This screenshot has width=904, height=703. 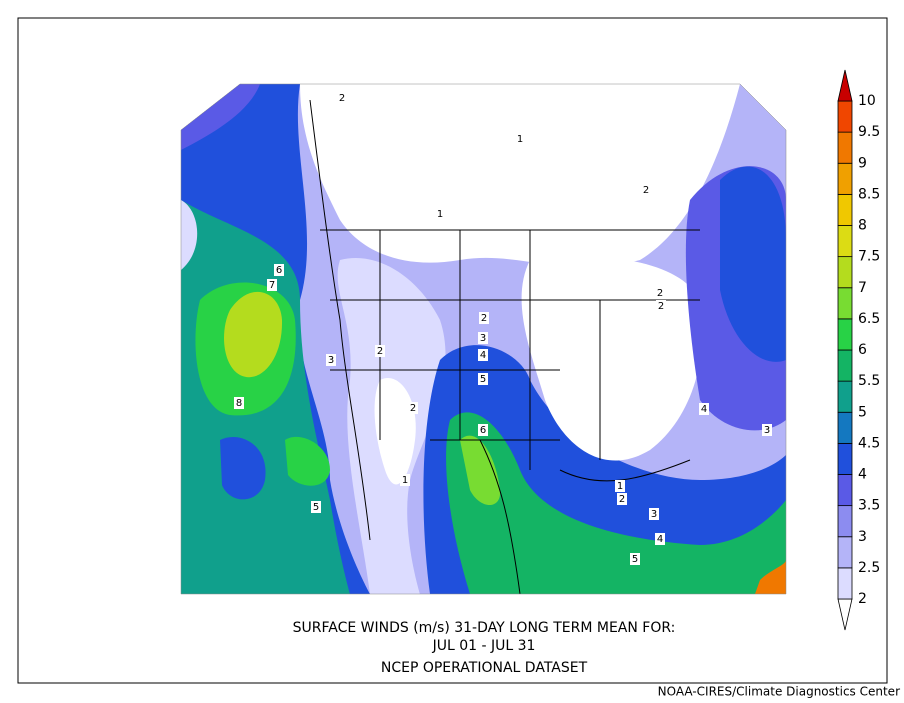 I want to click on jet-core, so click(x=253, y=334).